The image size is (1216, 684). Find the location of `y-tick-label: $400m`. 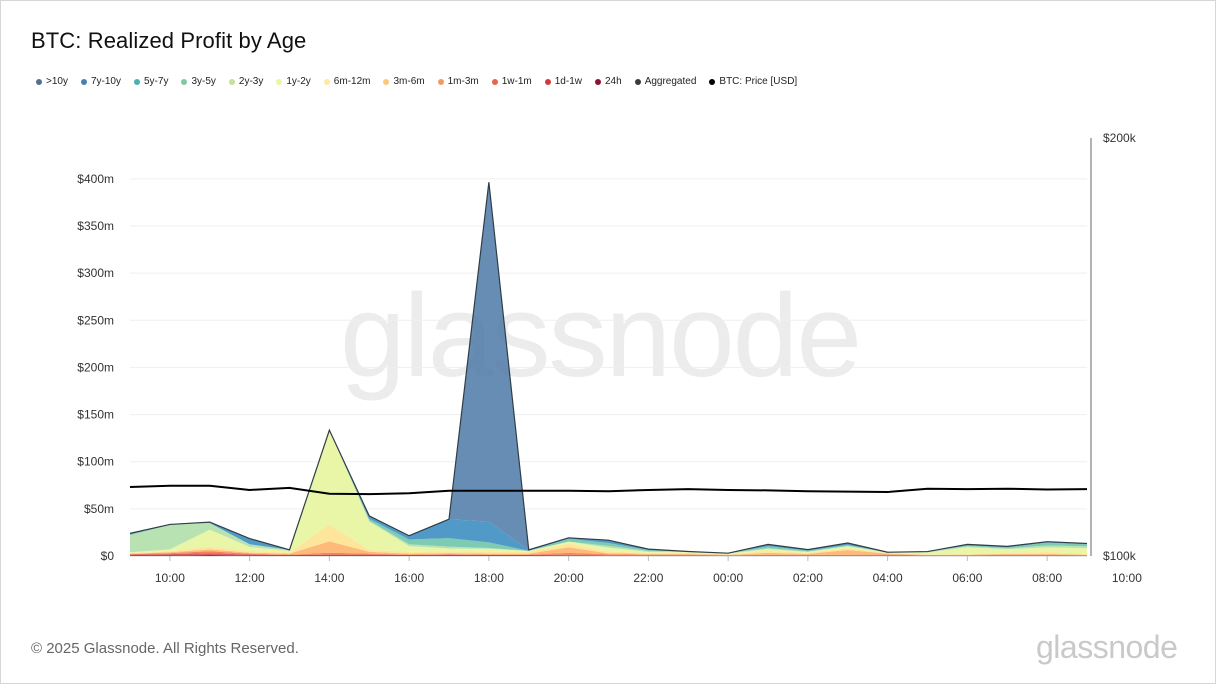

y-tick-label: $400m is located at coordinates (95, 179).